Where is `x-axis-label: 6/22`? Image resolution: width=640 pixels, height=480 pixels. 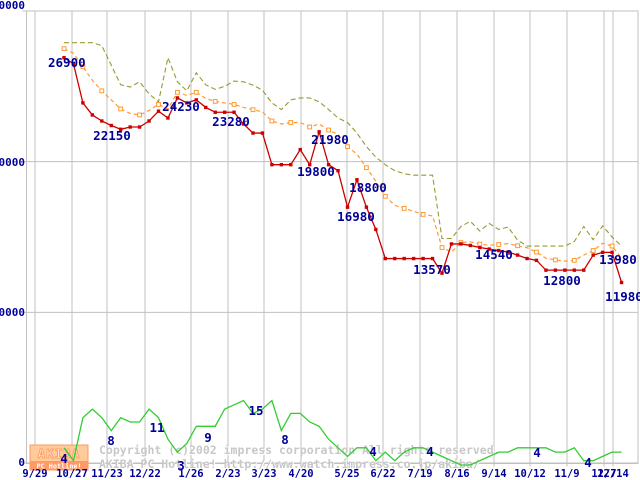 x-axis-label: 6/22 is located at coordinates (382, 474).